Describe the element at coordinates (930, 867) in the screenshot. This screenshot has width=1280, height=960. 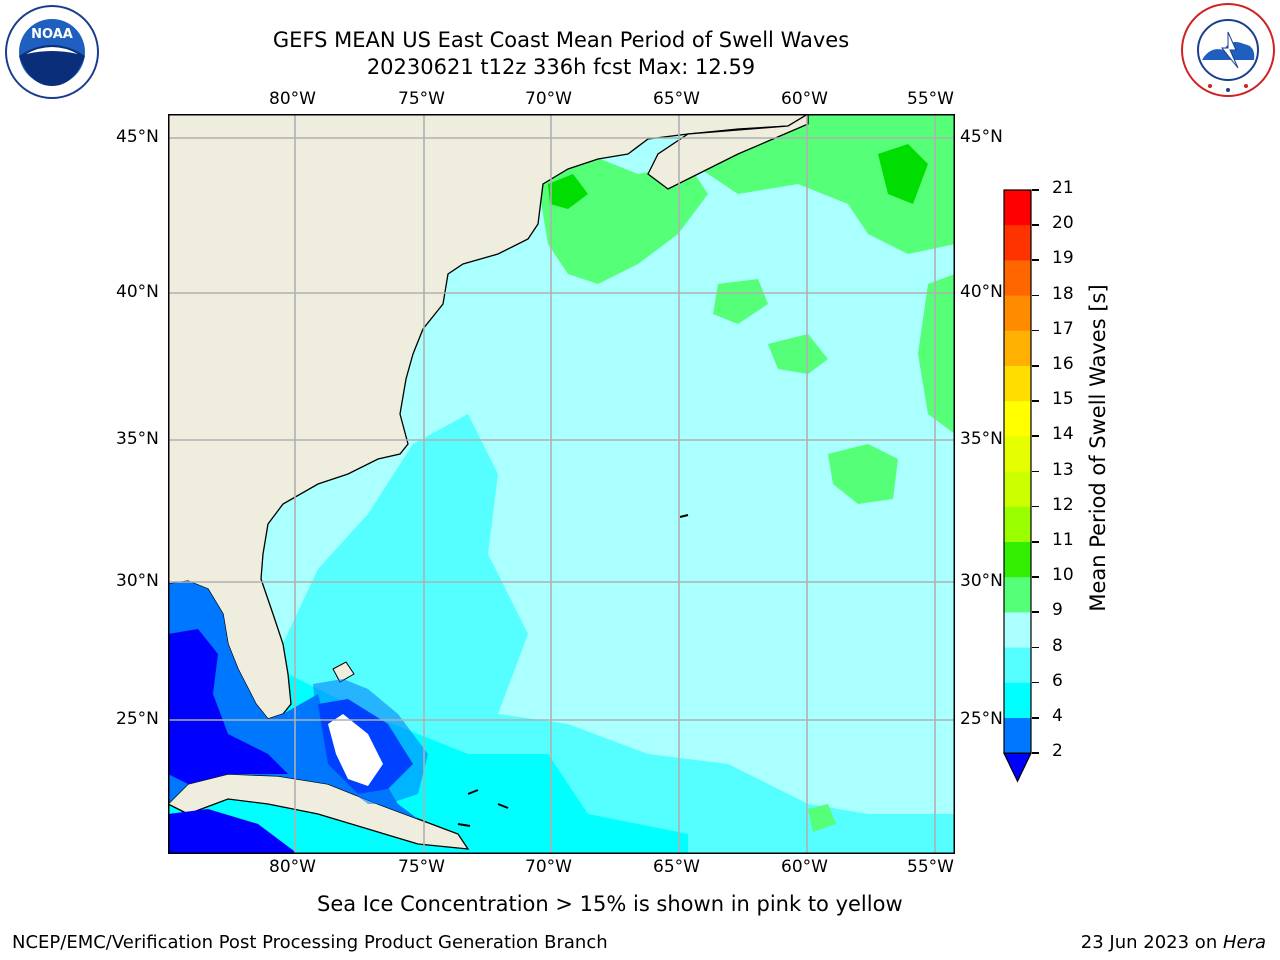
I see `lon-label-bottom-55w: 55°W` at that location.